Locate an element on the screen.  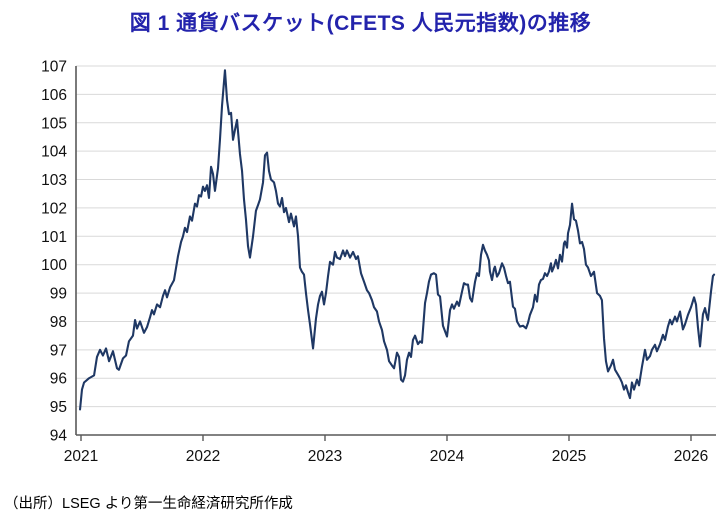
x-tick-label: 2023 is located at coordinates (325, 456).